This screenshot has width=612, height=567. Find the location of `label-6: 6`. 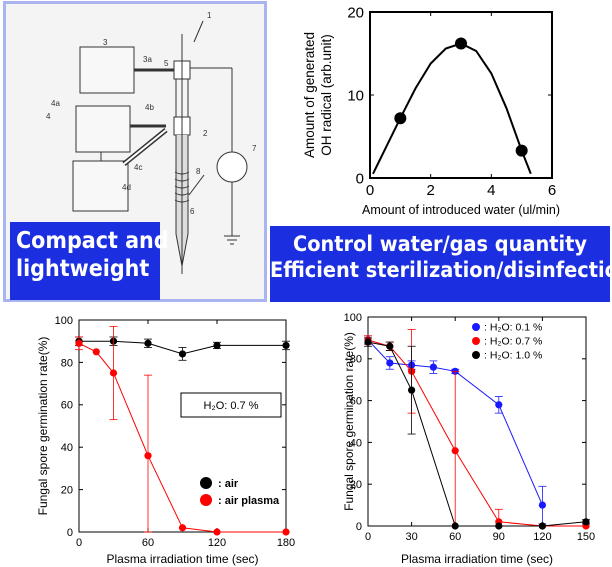

label-6: 6 is located at coordinates (192, 211).